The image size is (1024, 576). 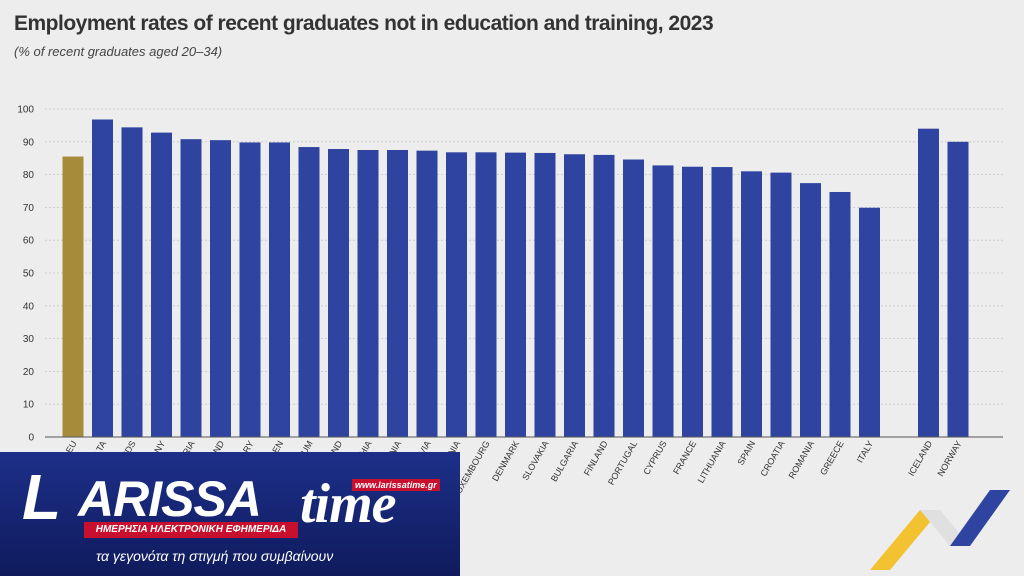 What do you see at coordinates (781, 304) in the screenshot?
I see `bar-croatia` at bounding box center [781, 304].